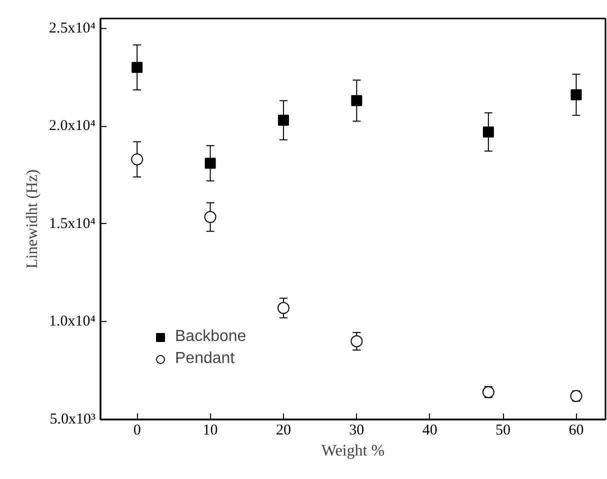  What do you see at coordinates (73, 420) in the screenshot?
I see `y-tick-label: 5.0x10³` at bounding box center [73, 420].